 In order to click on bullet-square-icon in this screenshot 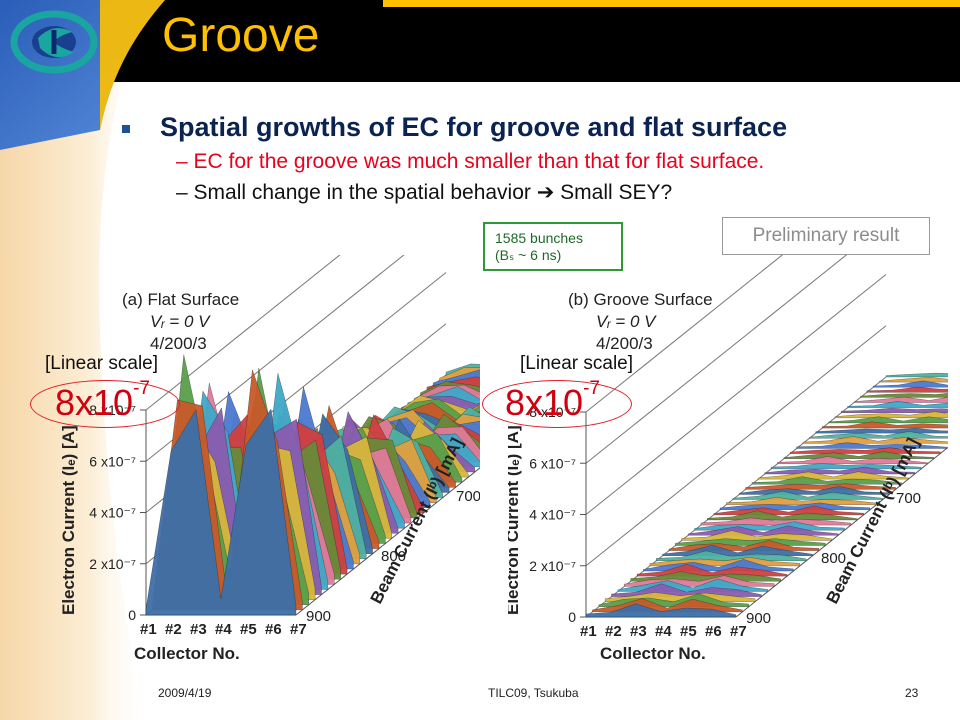, I will do `click(126, 129)`.